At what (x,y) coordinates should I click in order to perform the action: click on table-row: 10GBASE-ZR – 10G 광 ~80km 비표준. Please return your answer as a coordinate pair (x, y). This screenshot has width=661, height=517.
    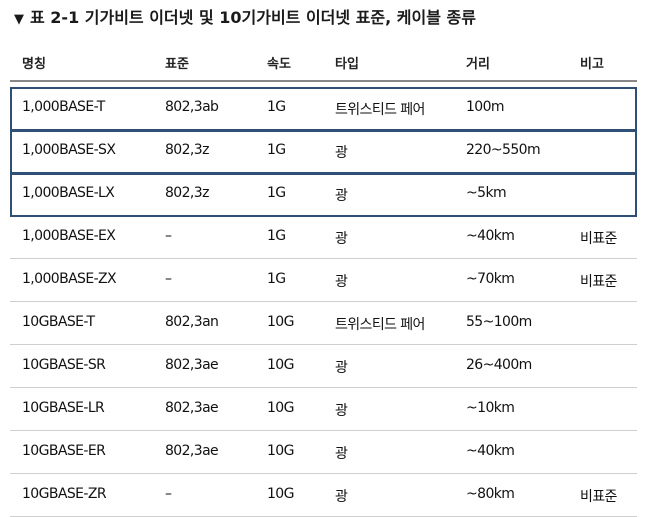
    Looking at the image, I should click on (323, 495).